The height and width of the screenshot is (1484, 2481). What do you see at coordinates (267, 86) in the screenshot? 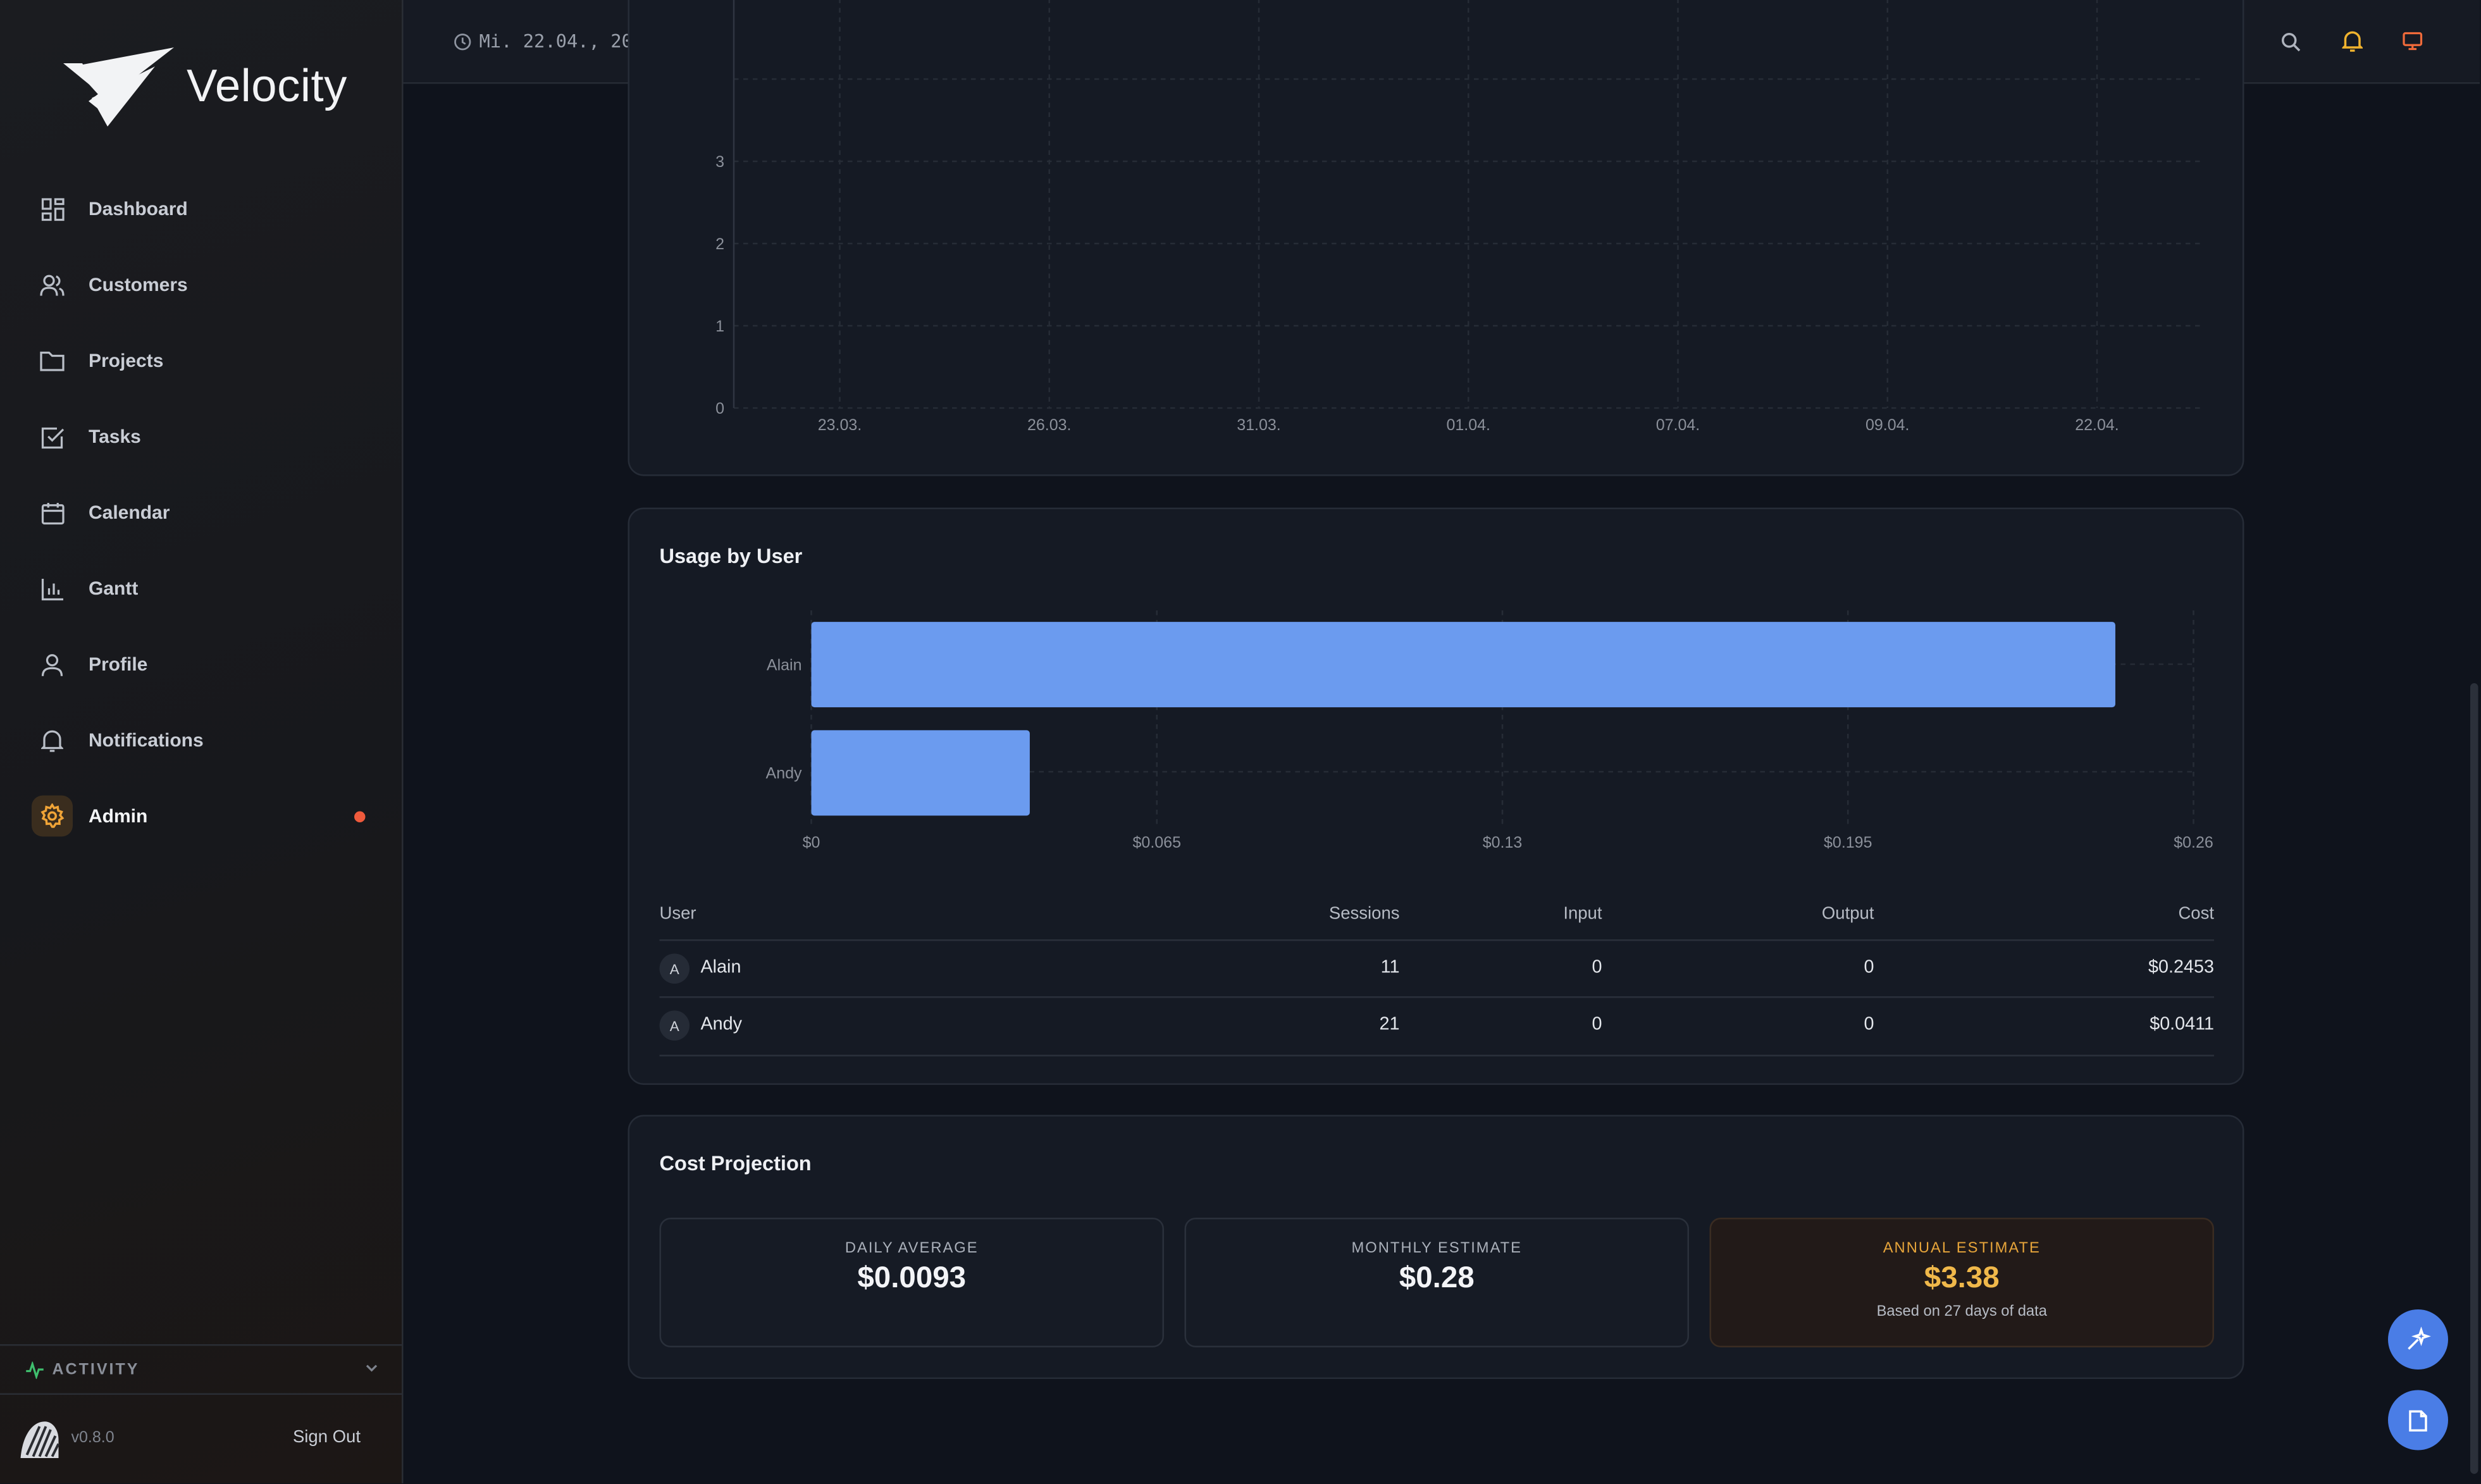
I see `app-name: Velocity` at bounding box center [267, 86].